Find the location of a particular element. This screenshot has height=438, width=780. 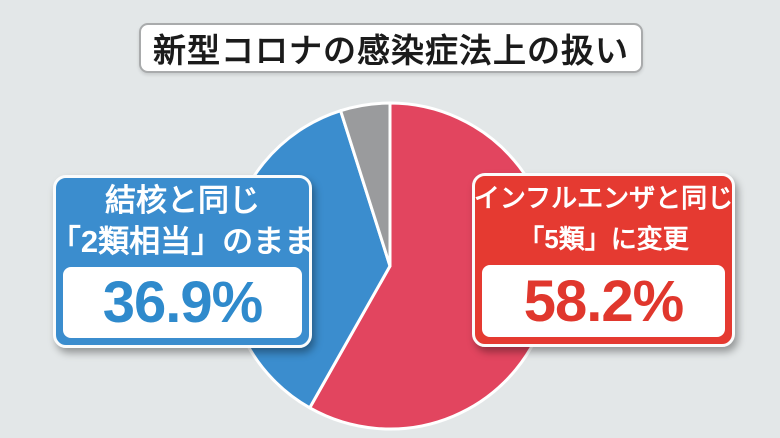

callout-red-line2: 「5類」に変更 is located at coordinates (603, 239).